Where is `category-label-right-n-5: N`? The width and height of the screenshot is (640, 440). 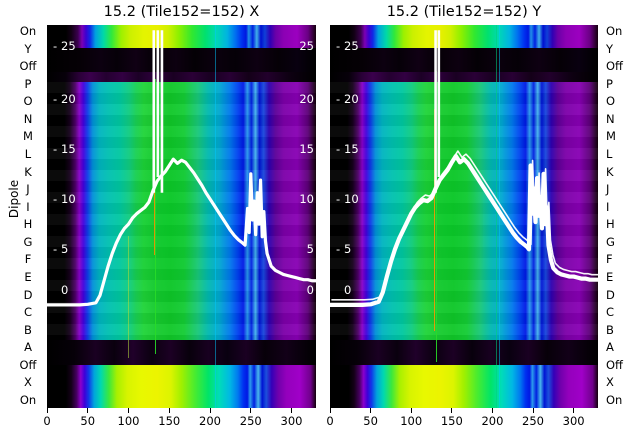
category-label-right-n-5: N is located at coordinates (610, 118).